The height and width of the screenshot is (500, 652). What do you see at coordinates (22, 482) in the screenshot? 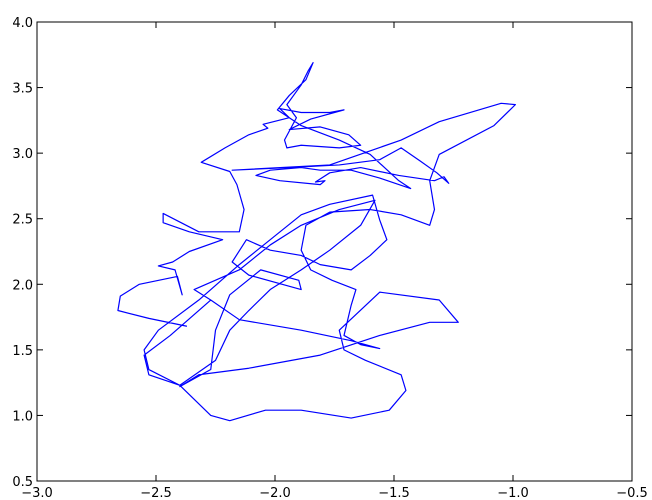
I see `y-tick-label: 0.5` at bounding box center [22, 482].